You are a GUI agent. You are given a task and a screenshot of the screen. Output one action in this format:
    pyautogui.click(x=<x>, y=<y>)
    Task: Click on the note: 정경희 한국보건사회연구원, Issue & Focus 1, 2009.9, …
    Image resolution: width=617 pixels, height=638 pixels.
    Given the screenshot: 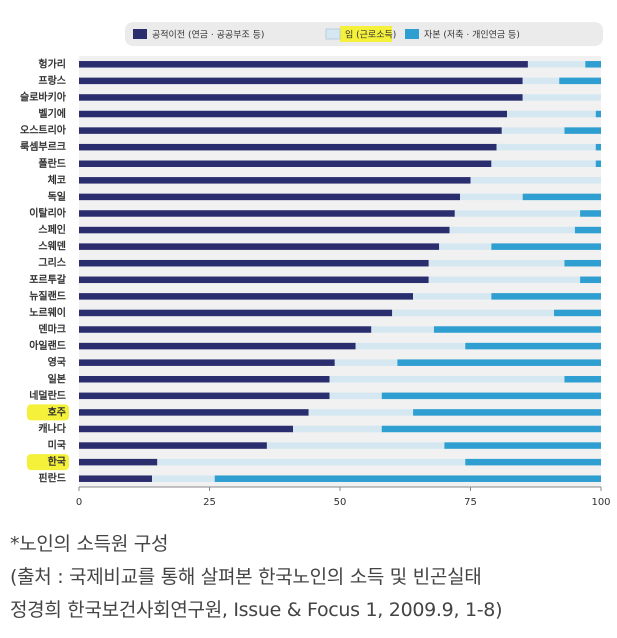 What is the action you would take?
    pyautogui.click(x=256, y=610)
    